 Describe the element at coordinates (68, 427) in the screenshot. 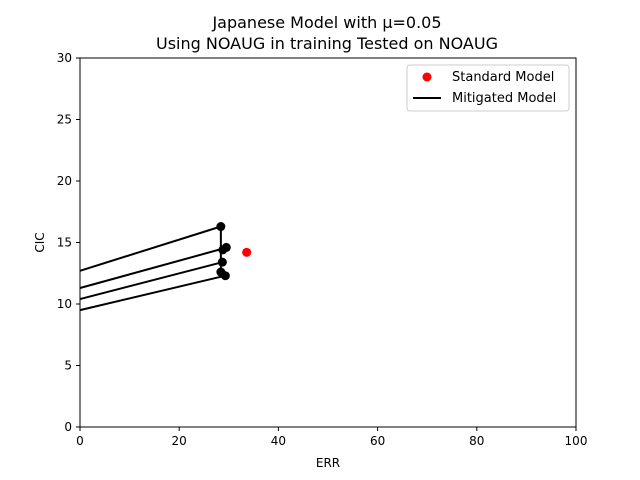

I see `y-tick-label: 0` at that location.